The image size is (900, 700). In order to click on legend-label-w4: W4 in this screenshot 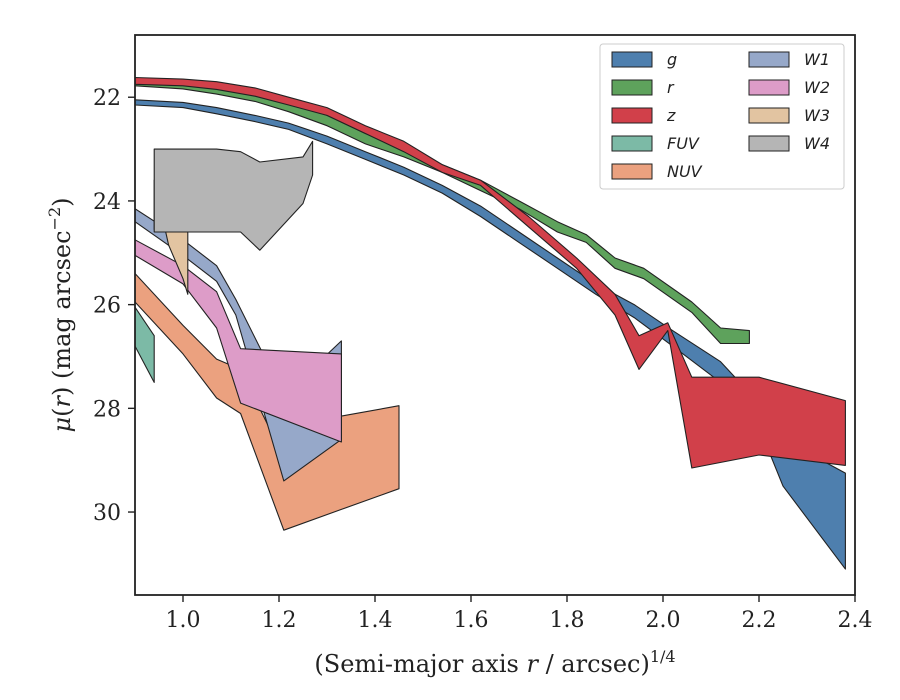, I will do `click(817, 143)`.